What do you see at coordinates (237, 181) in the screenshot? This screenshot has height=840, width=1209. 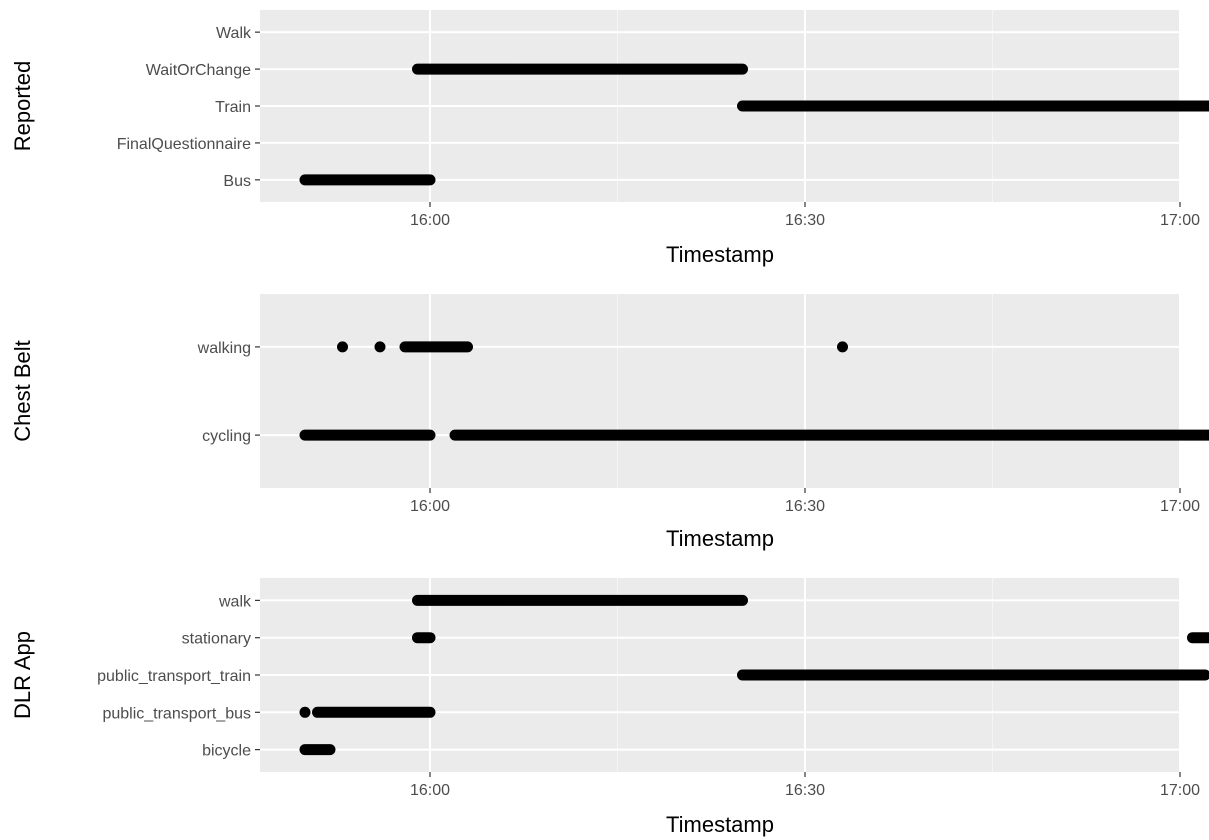 I see `y-tick-label: Bus` at bounding box center [237, 181].